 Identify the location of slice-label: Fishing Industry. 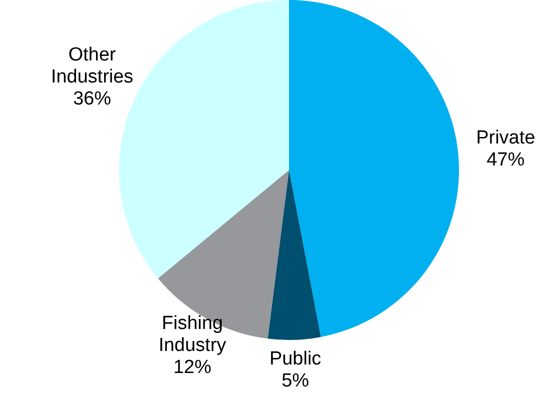
(192, 334).